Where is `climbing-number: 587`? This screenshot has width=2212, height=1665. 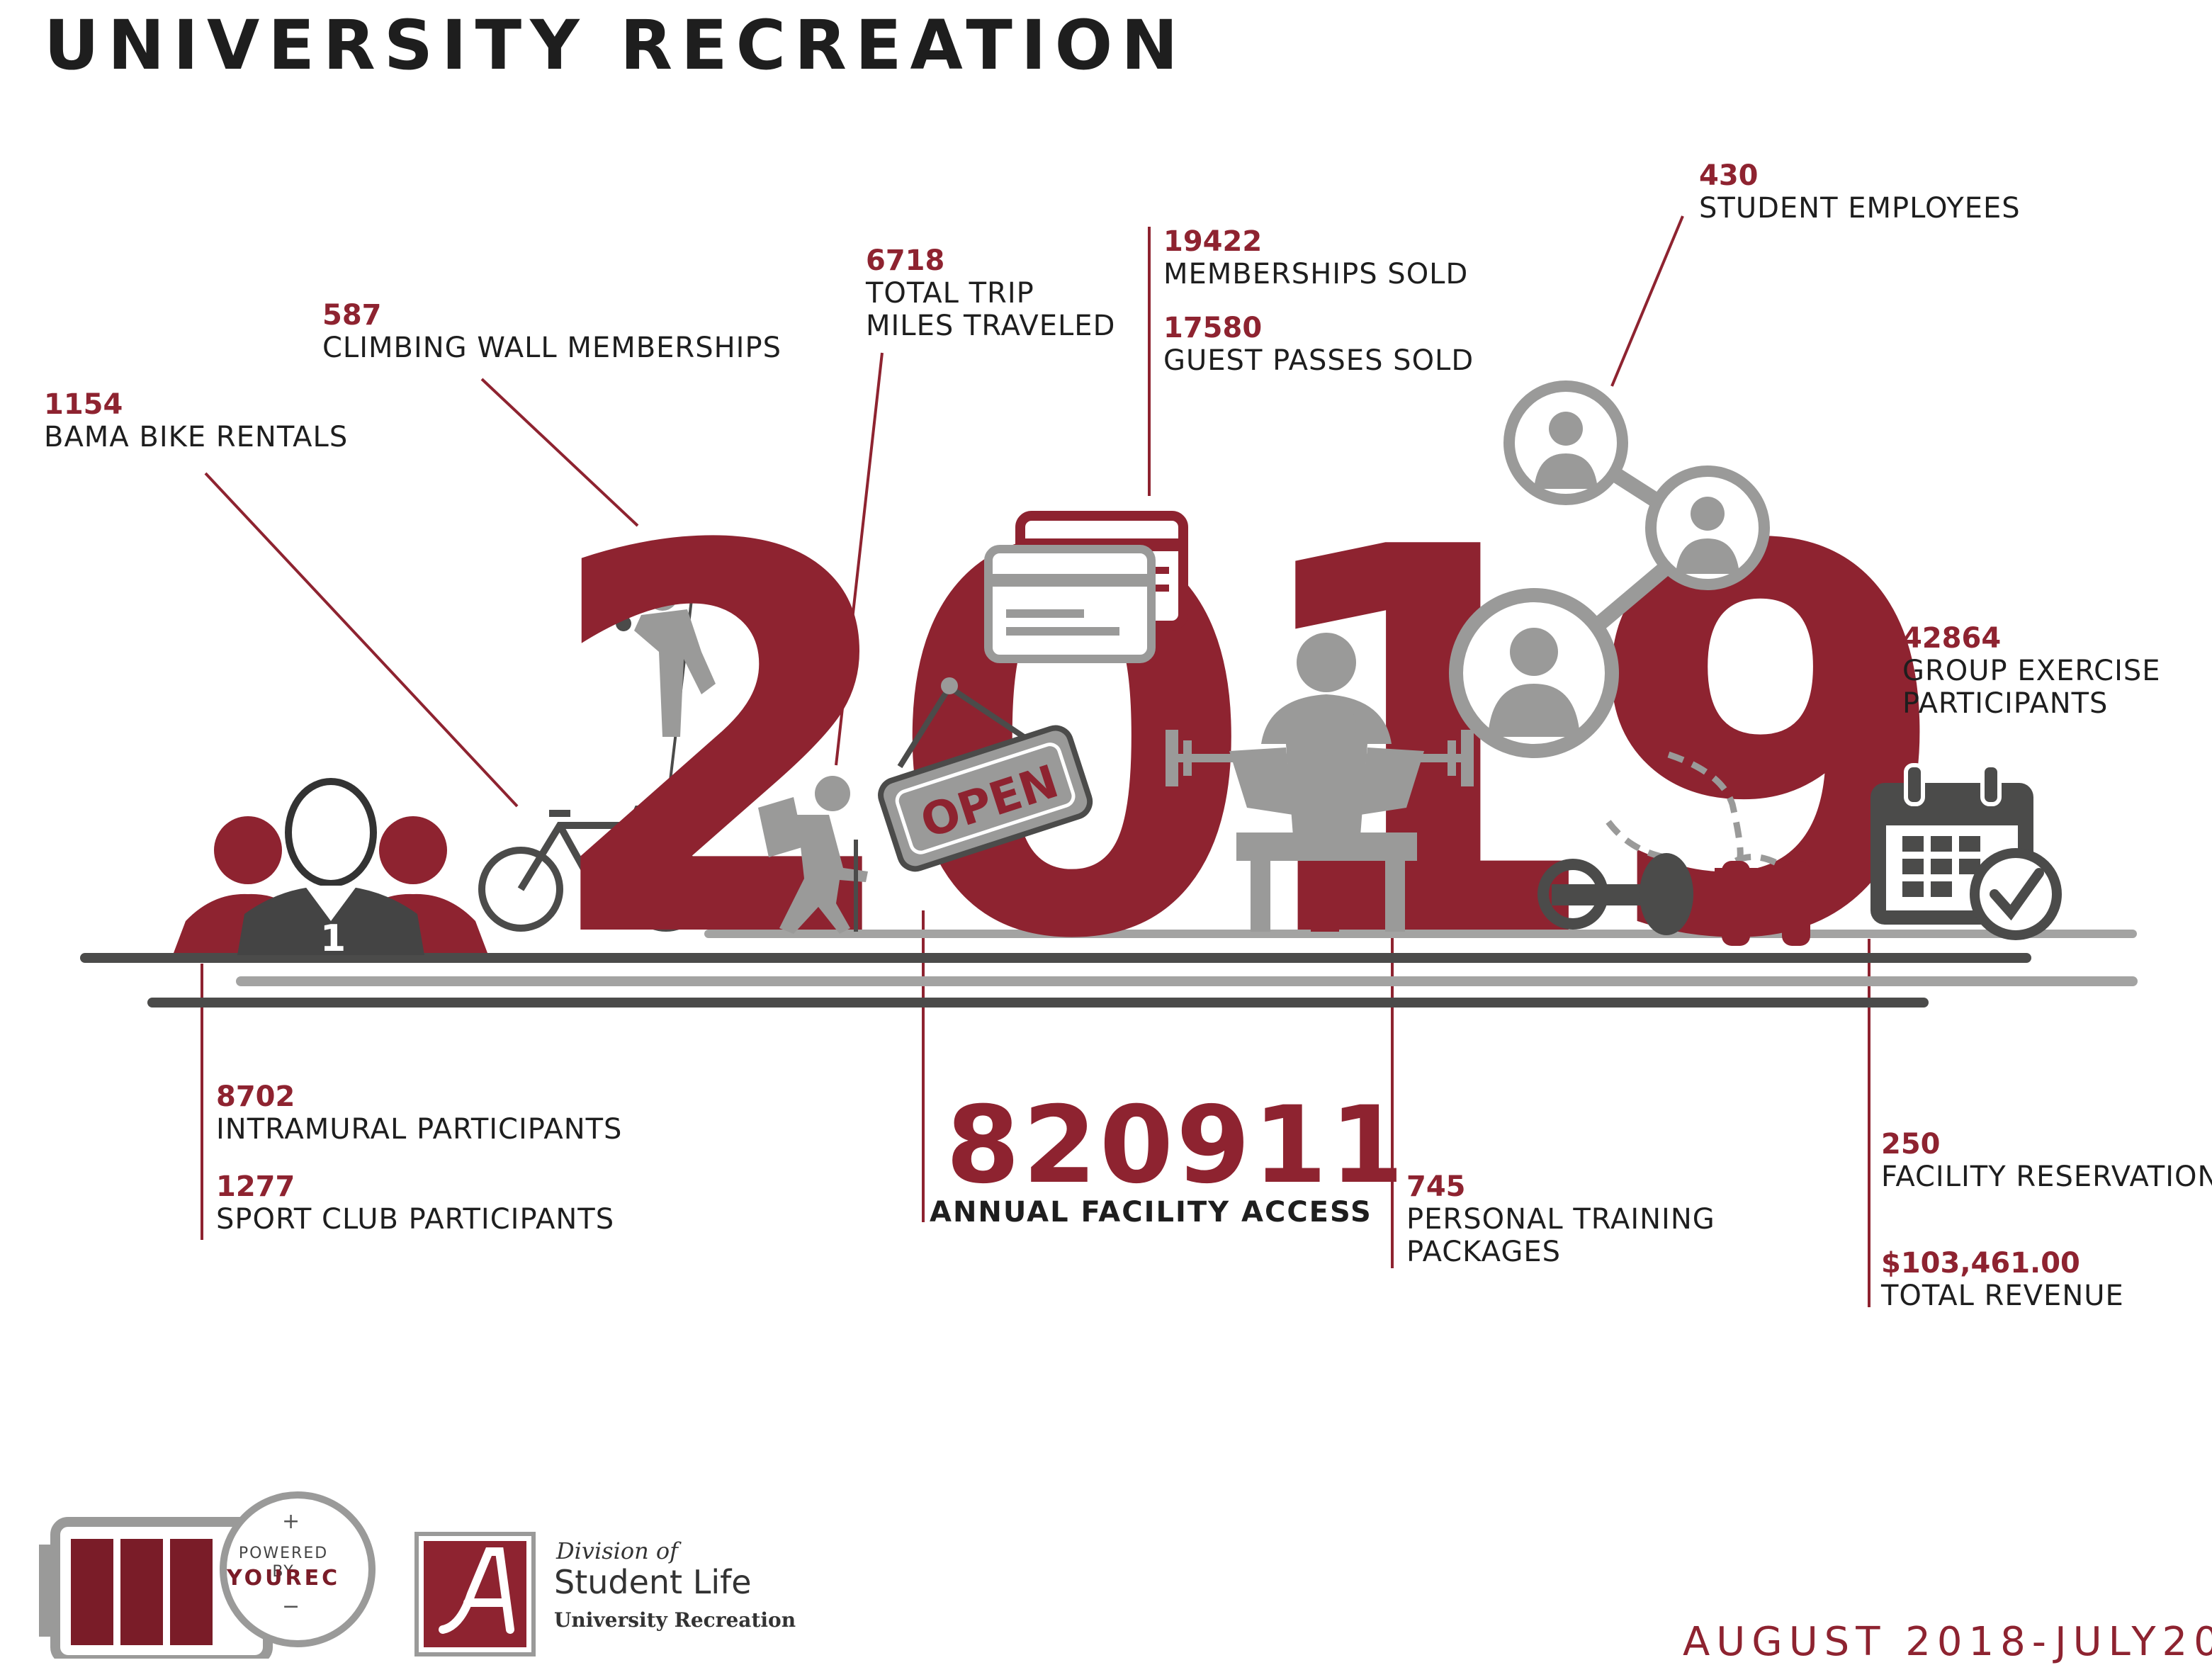
climbing-number: 587 is located at coordinates (352, 315).